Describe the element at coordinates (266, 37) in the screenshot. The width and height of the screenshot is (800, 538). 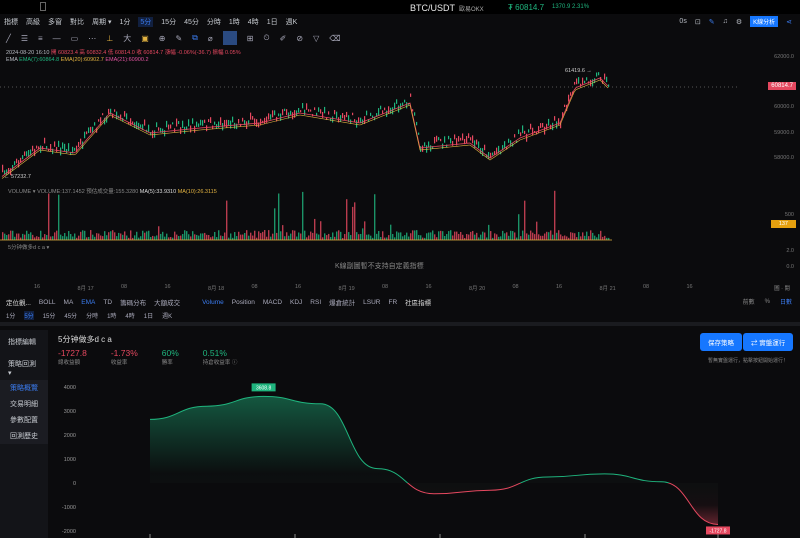
I see `alert-icon: ⏲` at that location.